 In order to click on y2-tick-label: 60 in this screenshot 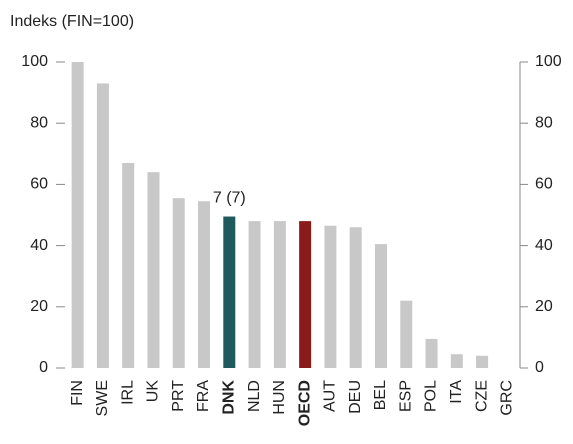, I will do `click(544, 184)`.